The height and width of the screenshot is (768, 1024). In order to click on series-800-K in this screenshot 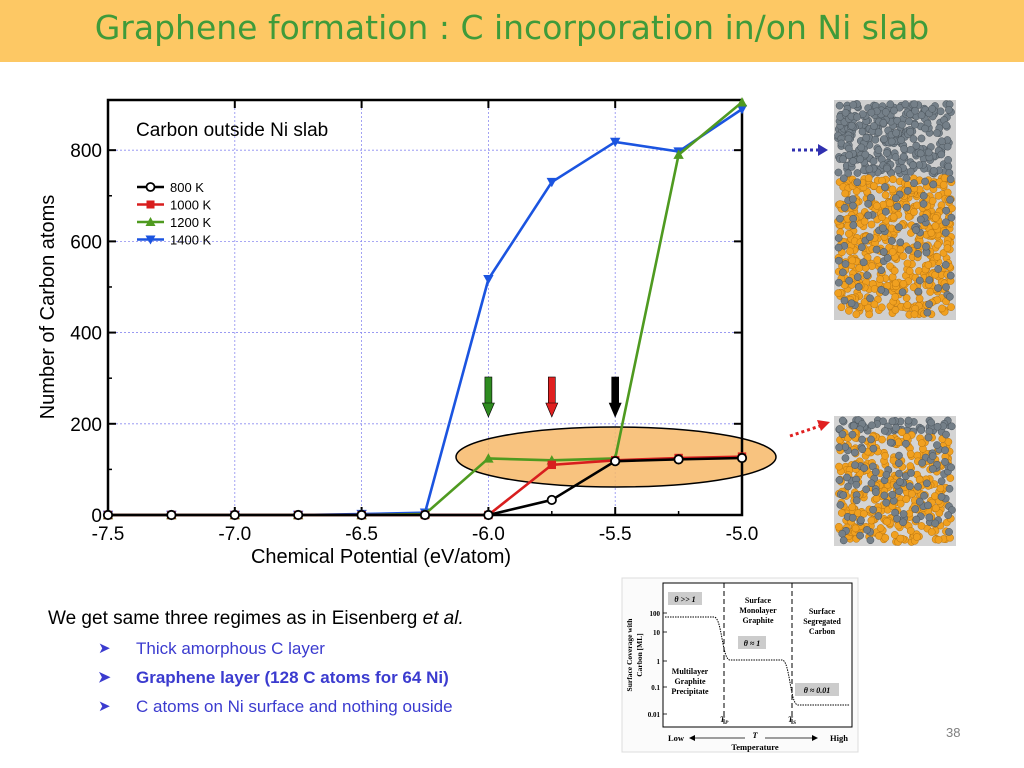, I will do `click(425, 486)`.